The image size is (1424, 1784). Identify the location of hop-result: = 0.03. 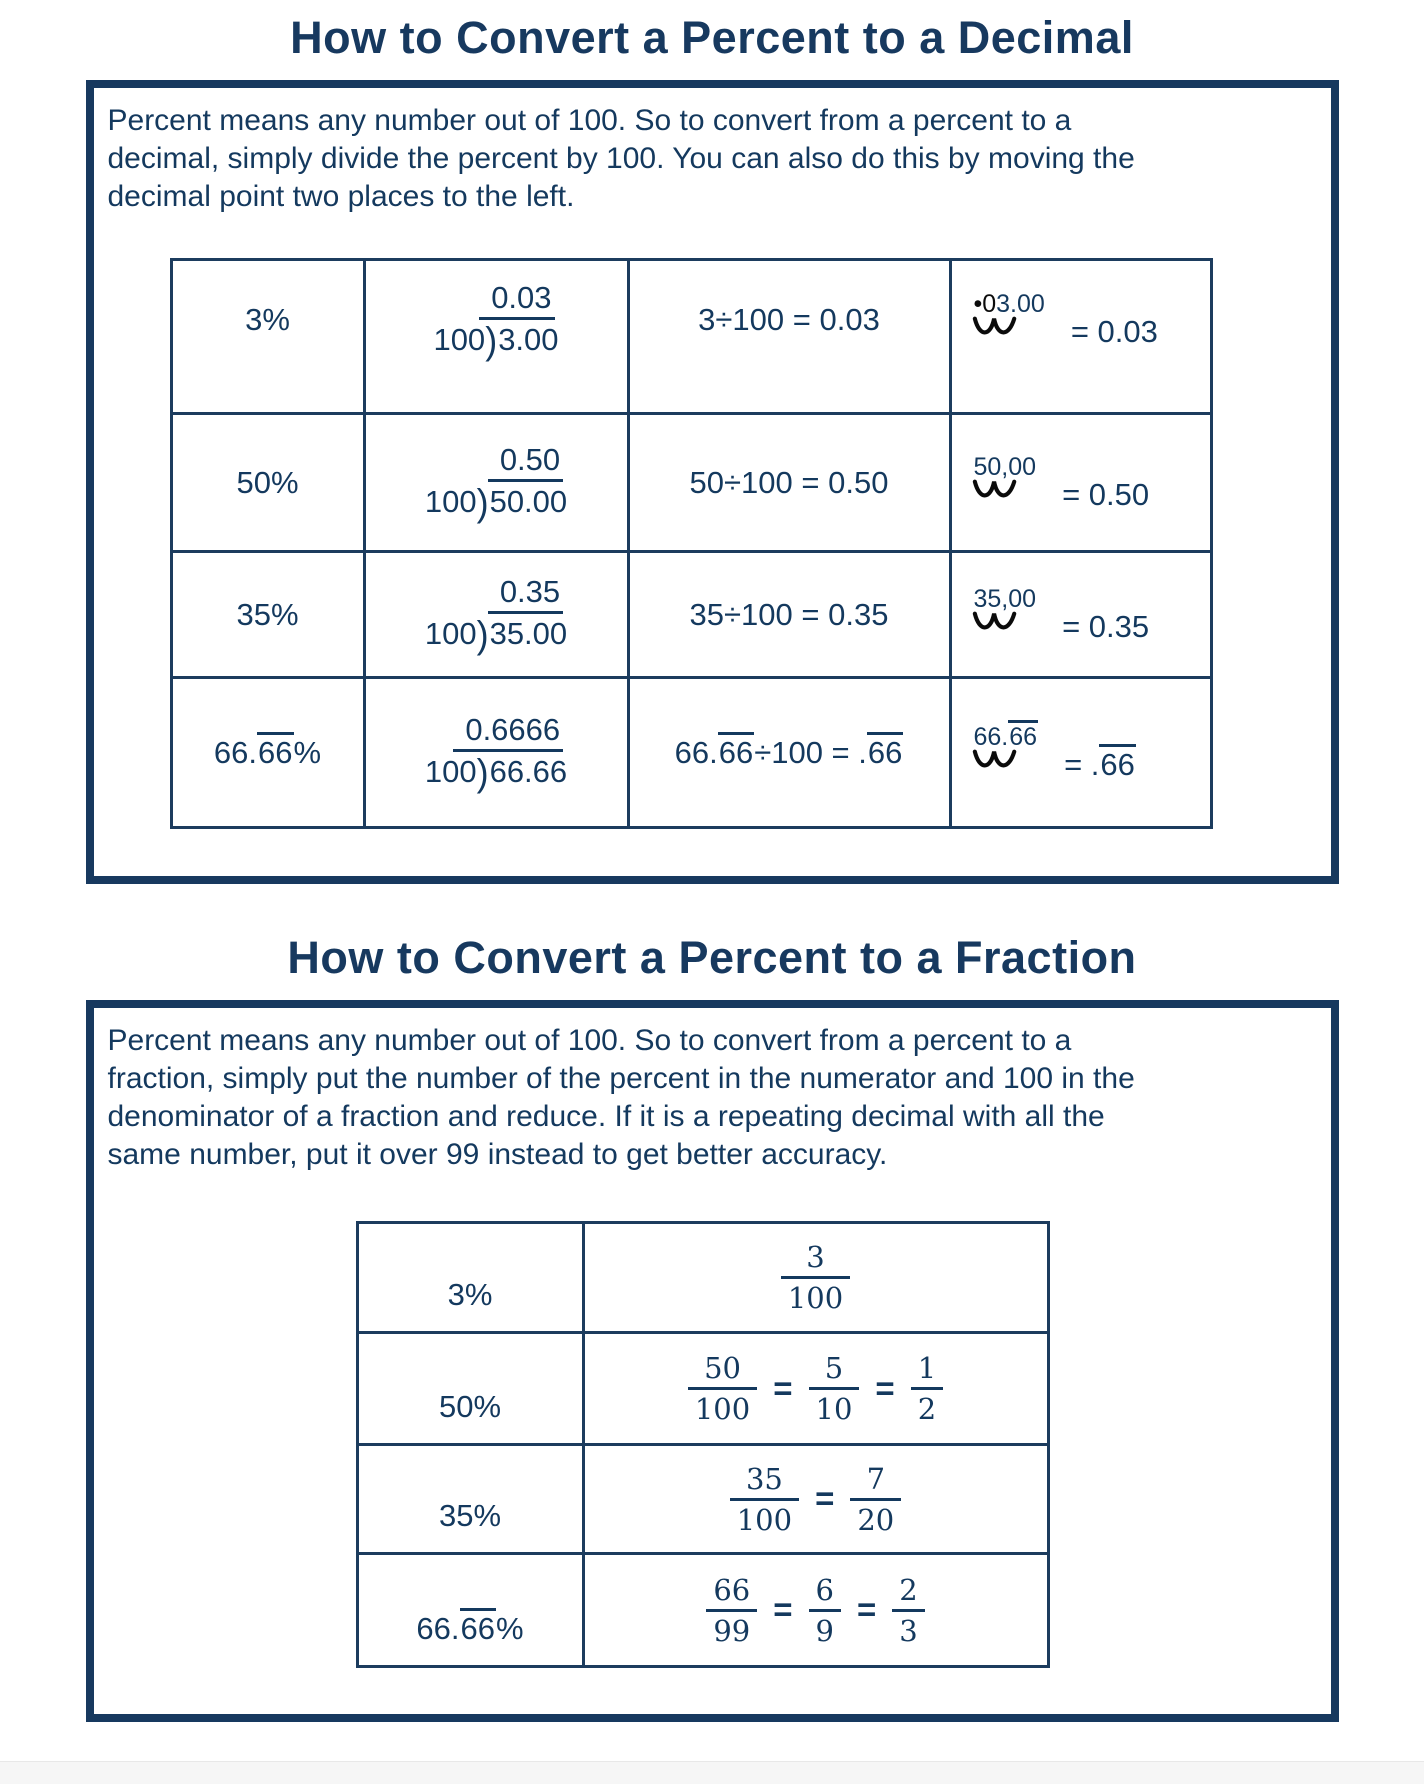
(1114, 331).